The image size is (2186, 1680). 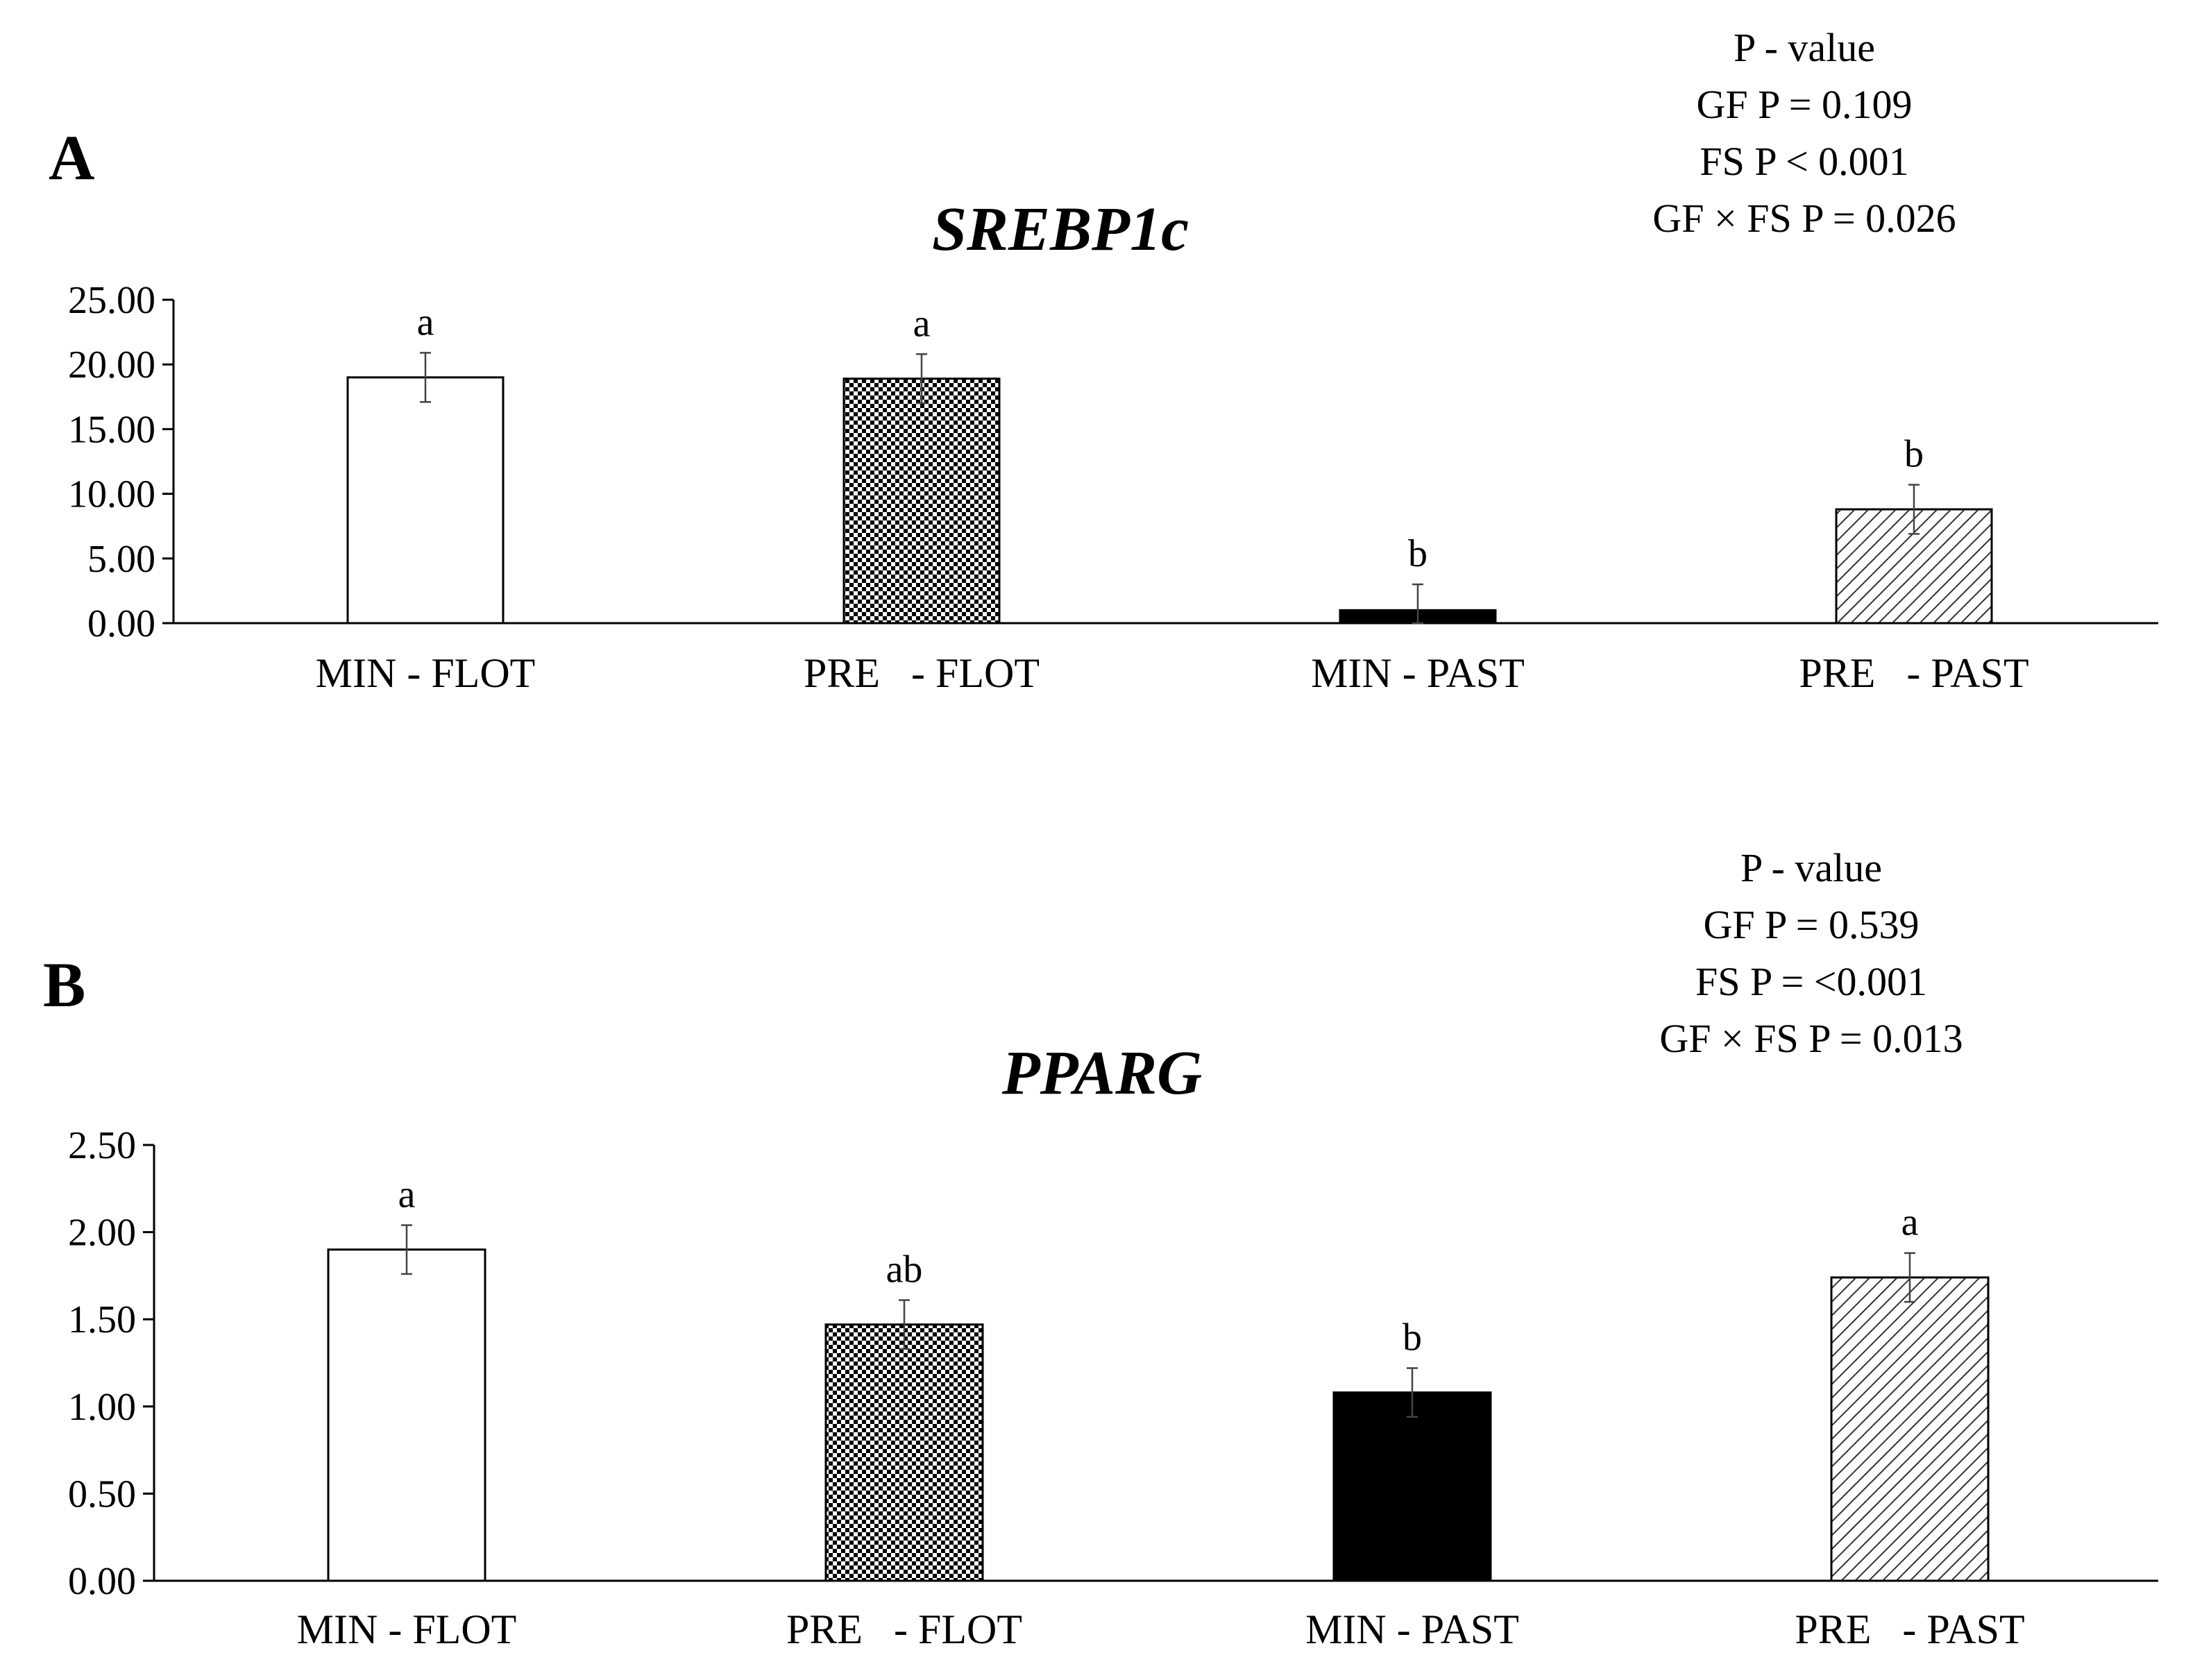 What do you see at coordinates (71, 157) in the screenshot?
I see `panel-letter: A` at bounding box center [71, 157].